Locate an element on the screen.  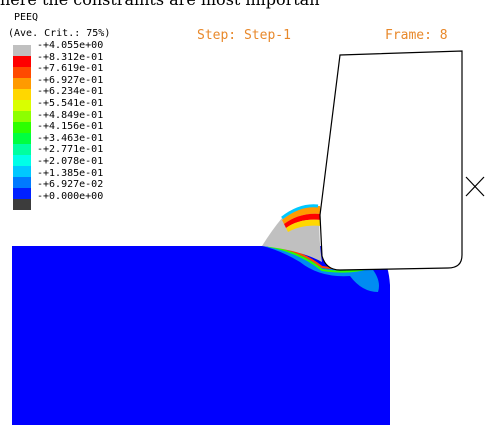
legend-value: -+3.463e-01 is located at coordinates (70, 138).